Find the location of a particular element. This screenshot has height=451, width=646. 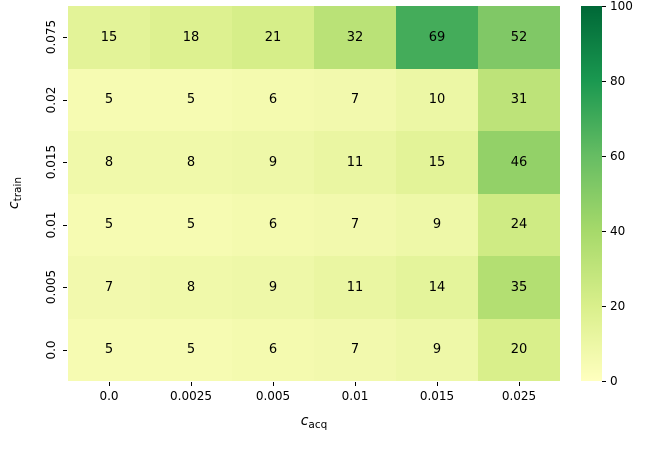

x-tick-label: 0.0 is located at coordinates (109, 396).